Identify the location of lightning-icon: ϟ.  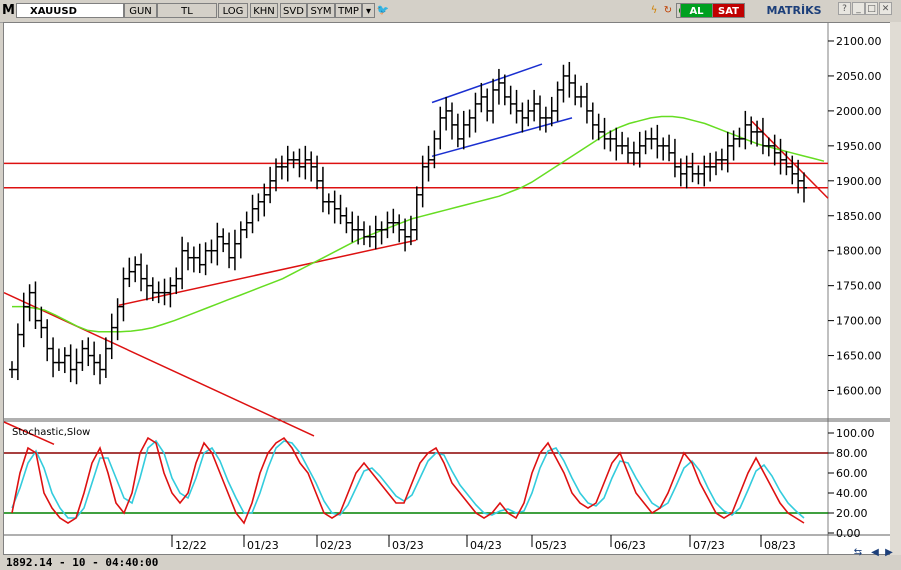
(654, 10).